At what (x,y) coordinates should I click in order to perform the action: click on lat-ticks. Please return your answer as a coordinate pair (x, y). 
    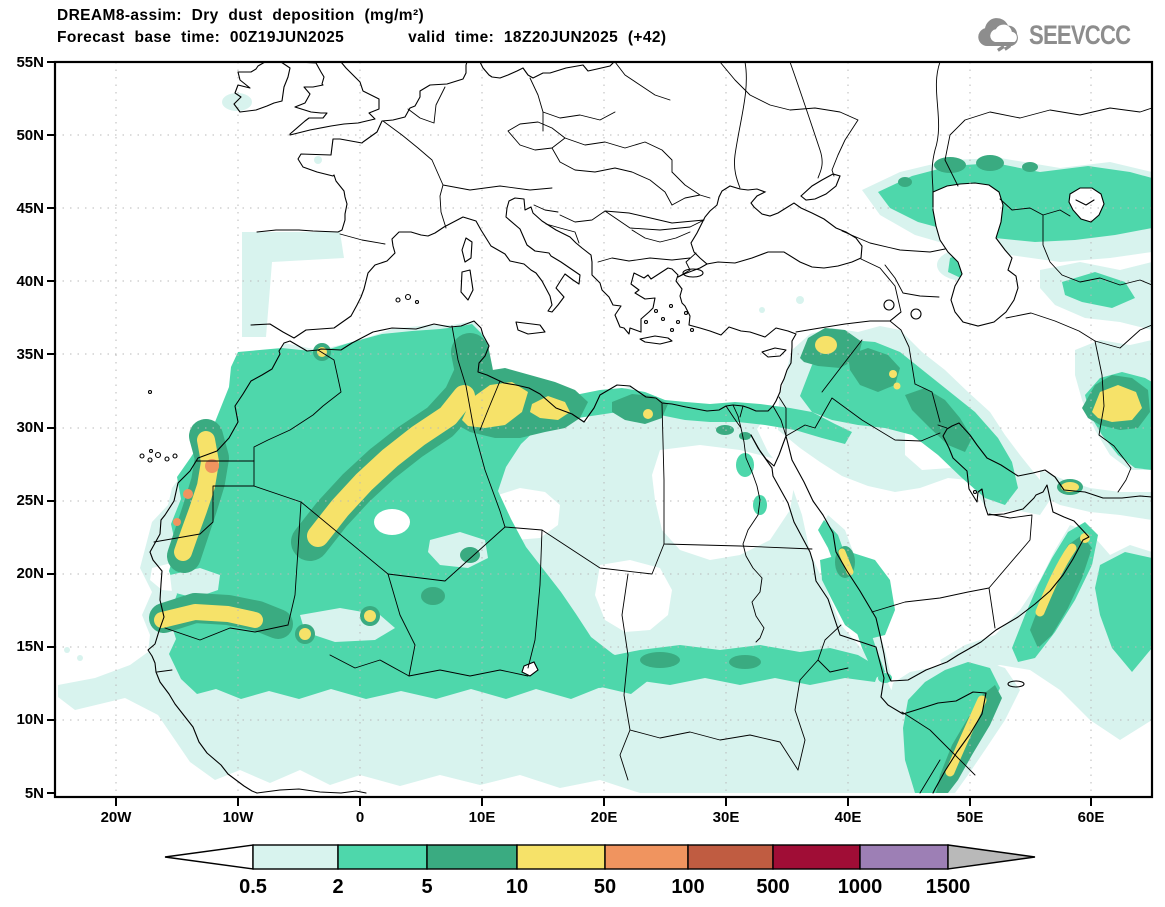
    Looking at the image, I should click on (51, 427).